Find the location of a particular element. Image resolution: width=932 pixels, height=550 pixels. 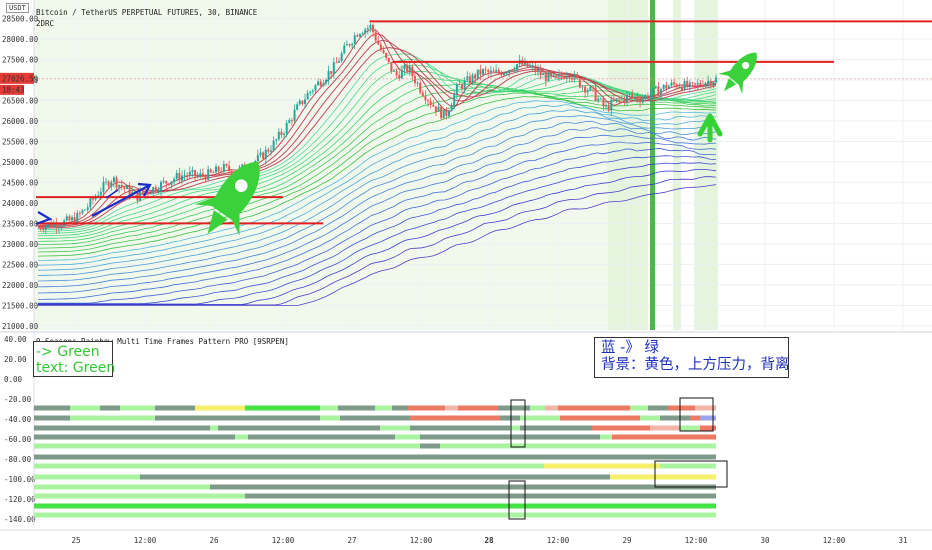

bg-region is located at coordinates (677, 165).